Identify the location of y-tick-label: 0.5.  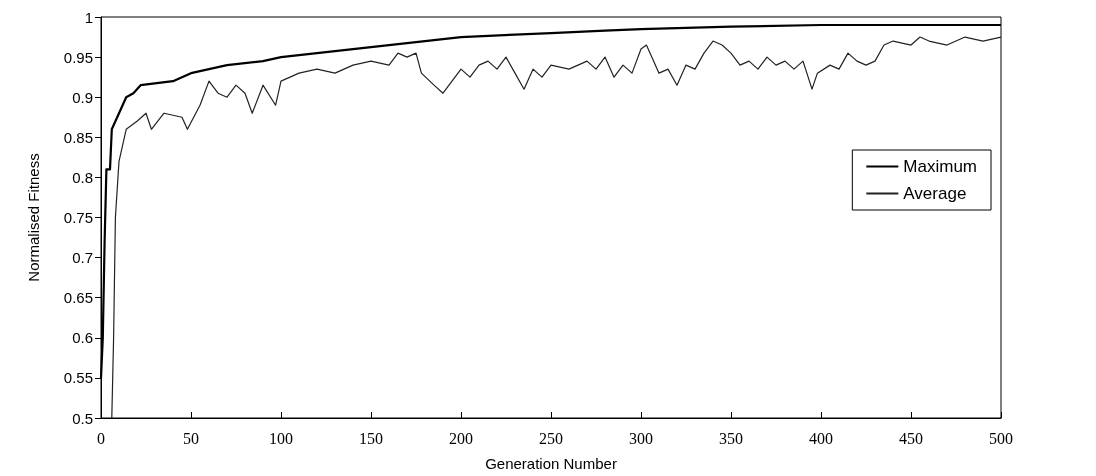
(82, 418).